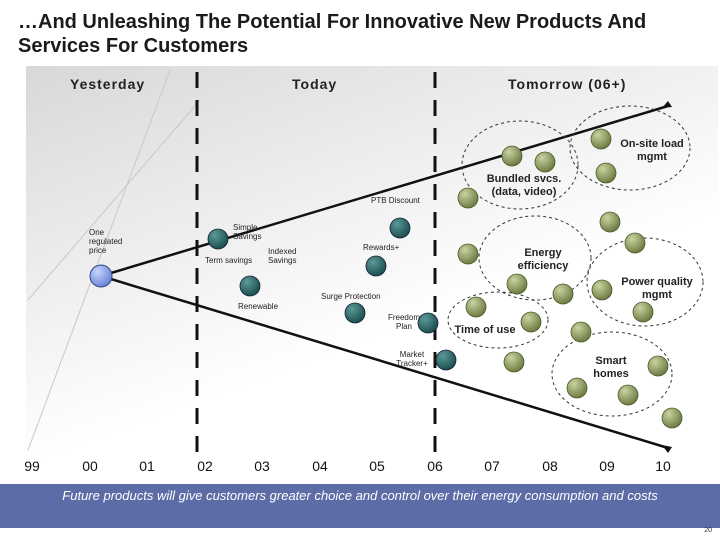 The height and width of the screenshot is (540, 720). What do you see at coordinates (663, 466) in the screenshot?
I see `year-label: 10` at bounding box center [663, 466].